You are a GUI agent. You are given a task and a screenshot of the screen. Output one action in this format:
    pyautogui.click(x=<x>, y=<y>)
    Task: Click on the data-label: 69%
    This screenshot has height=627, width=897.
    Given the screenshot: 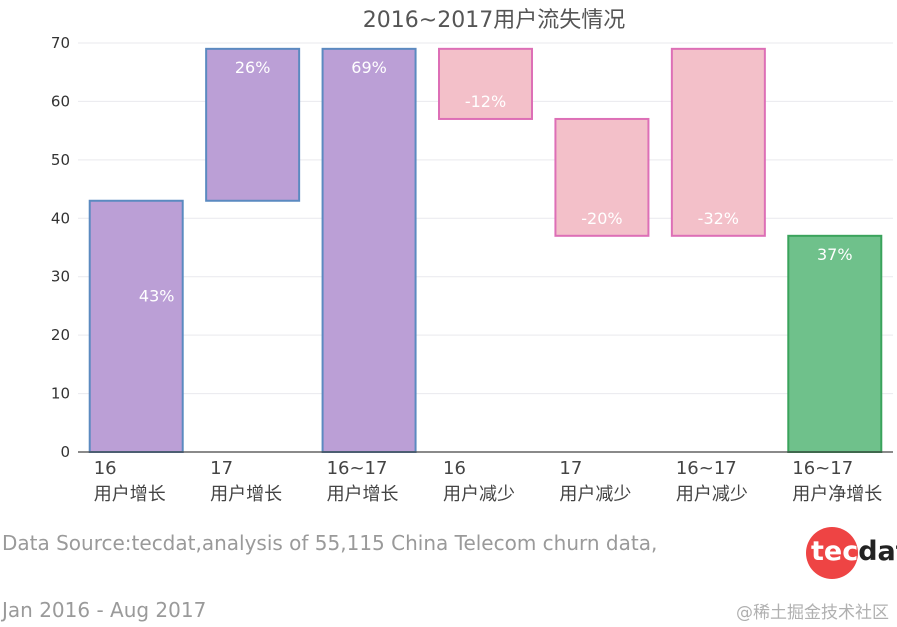 What is the action you would take?
    pyautogui.click(x=369, y=67)
    